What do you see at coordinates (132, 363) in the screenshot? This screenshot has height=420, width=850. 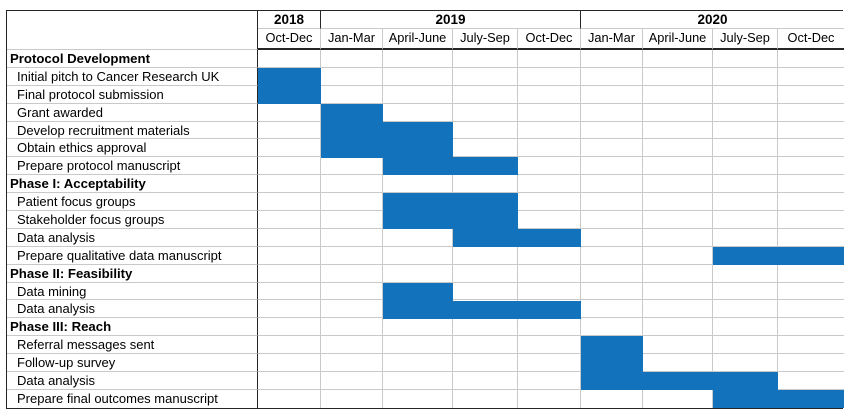 I see `task-label-cell: Follow-up survey` at bounding box center [132, 363].